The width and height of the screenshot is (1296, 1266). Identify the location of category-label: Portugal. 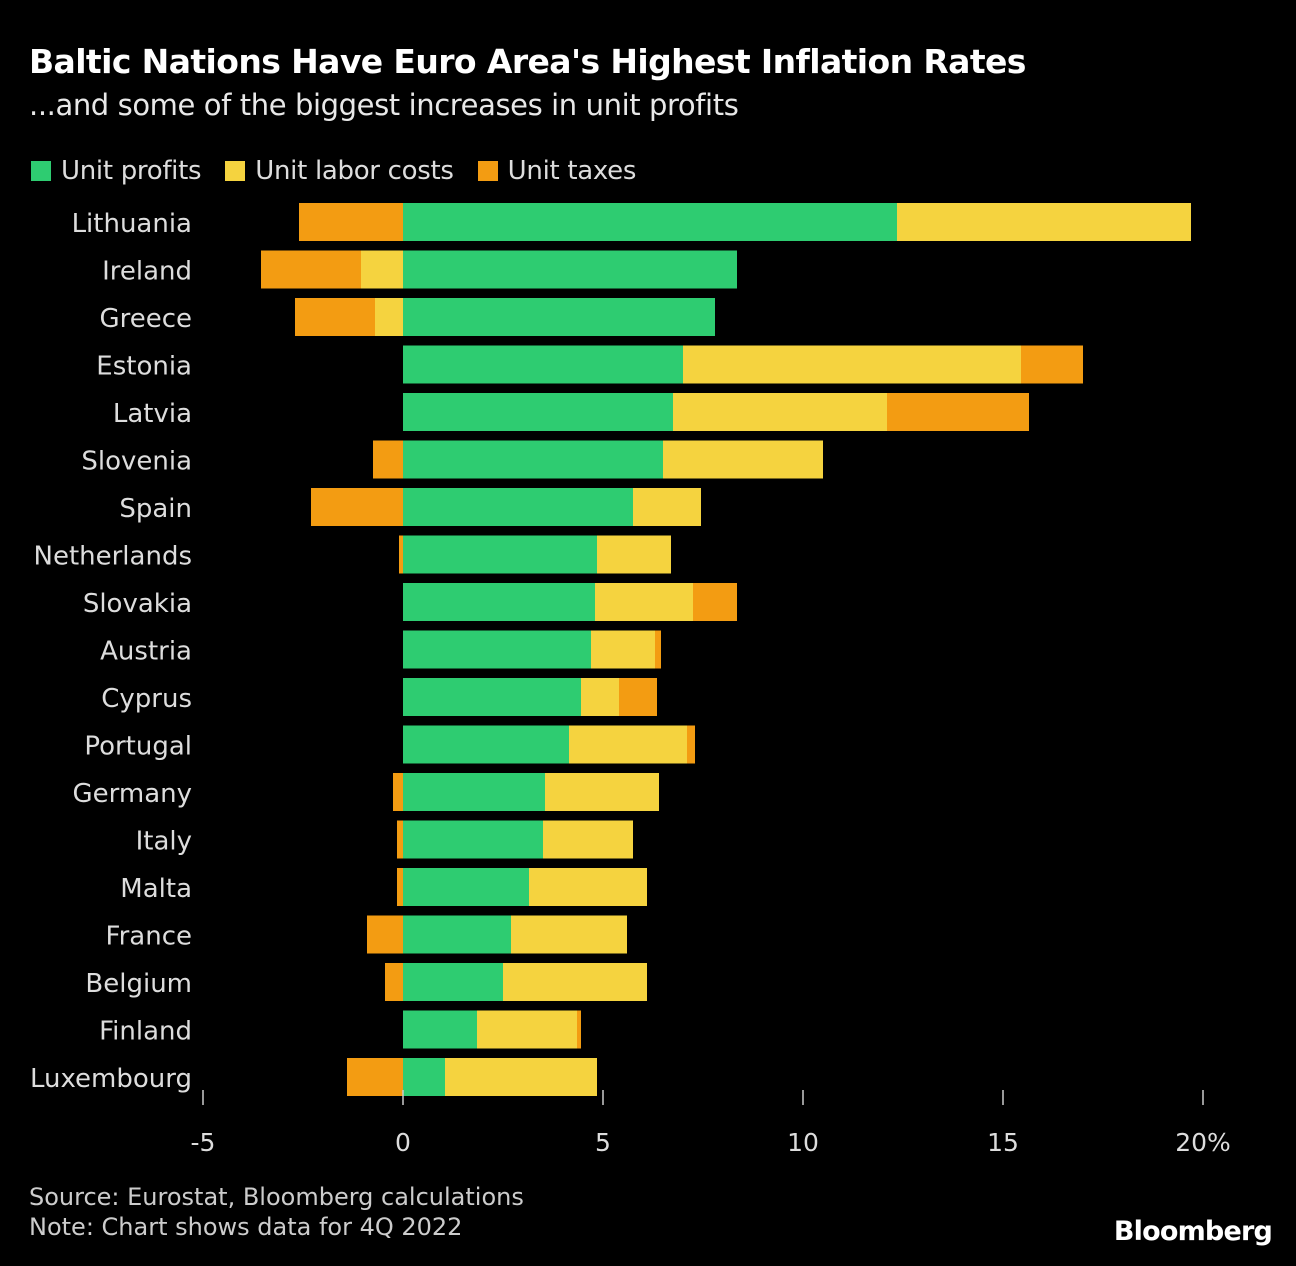
(138, 747).